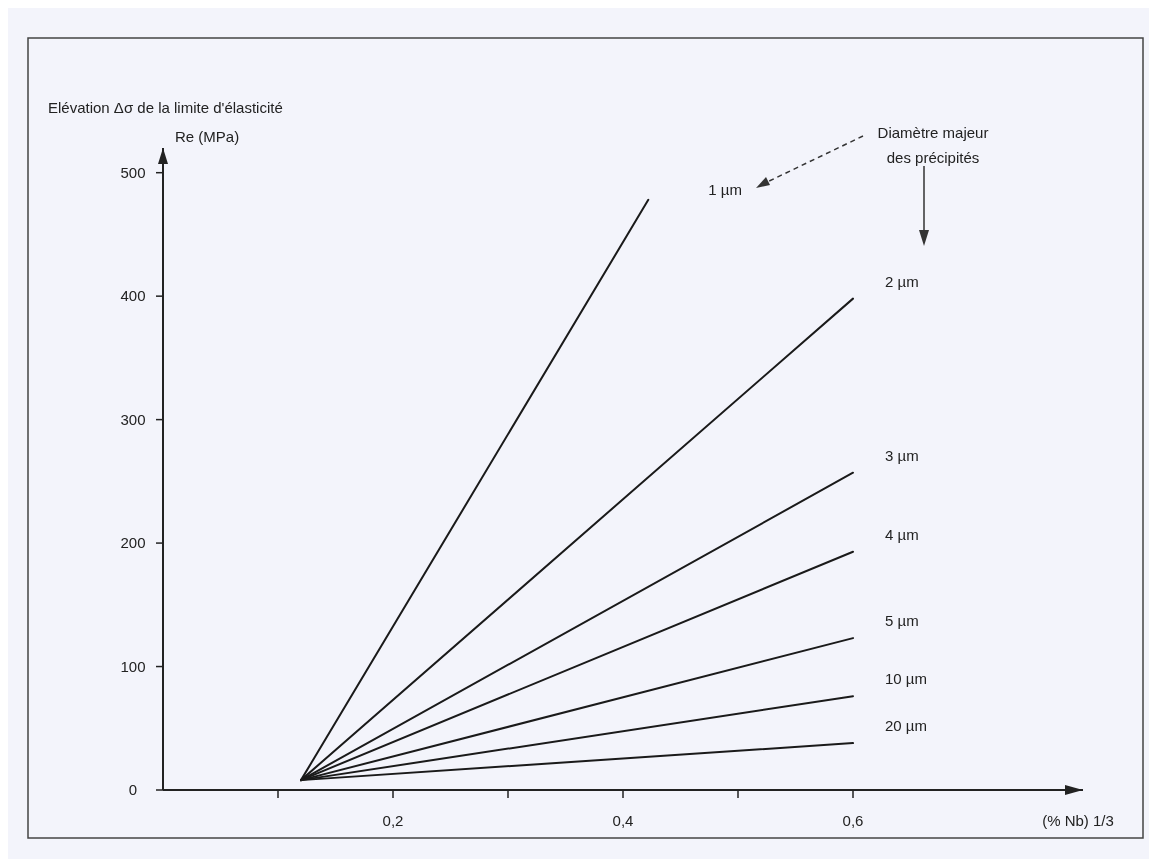 Image resolution: width=1157 pixels, height=867 pixels. I want to click on text: 10 µm, so click(906, 679).